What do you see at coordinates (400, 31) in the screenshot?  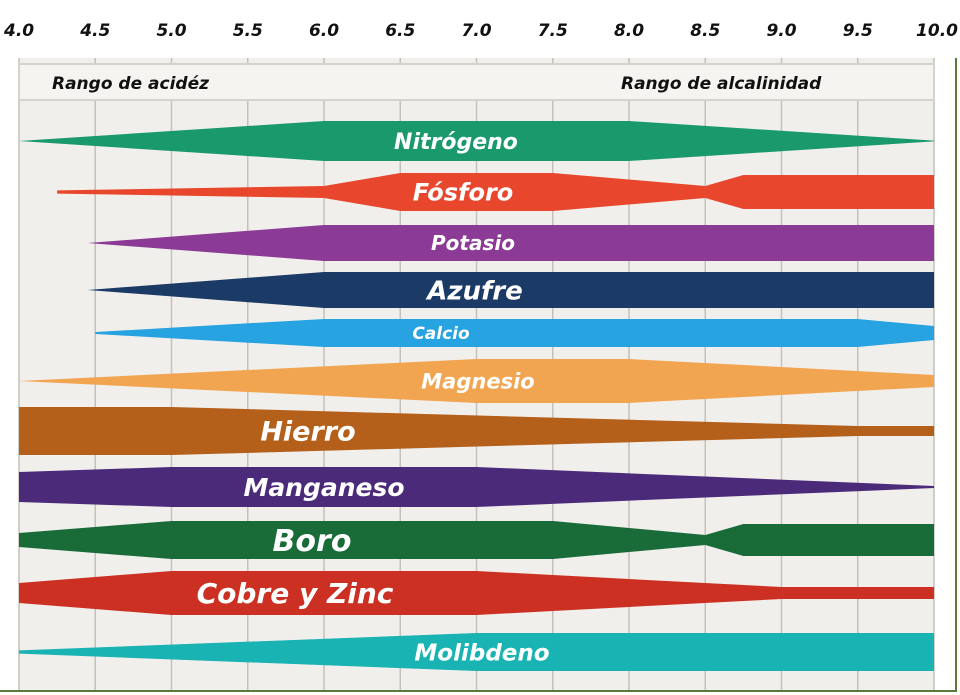 I see `x-tick-label: 6.5` at bounding box center [400, 31].